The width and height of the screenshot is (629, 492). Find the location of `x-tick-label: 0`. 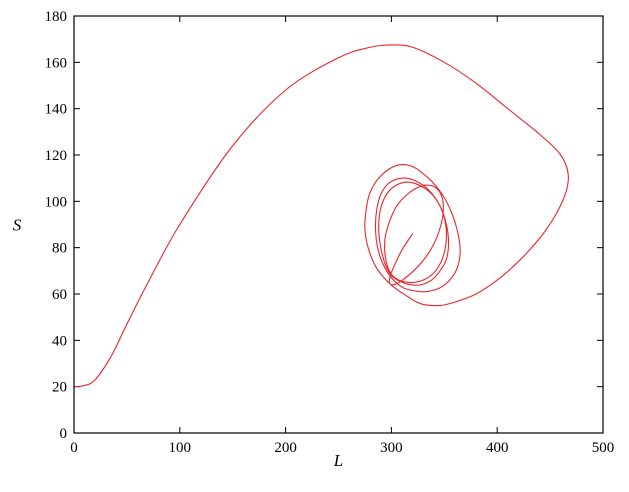

x-tick-label: 0 is located at coordinates (74, 448).